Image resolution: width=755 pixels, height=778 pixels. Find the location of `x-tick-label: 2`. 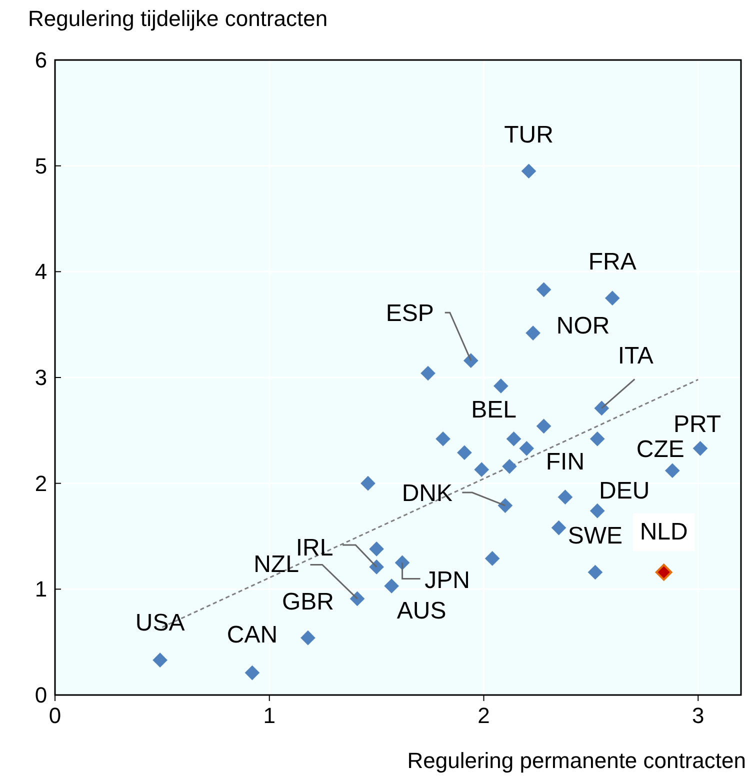

x-tick-label: 2 is located at coordinates (484, 715).